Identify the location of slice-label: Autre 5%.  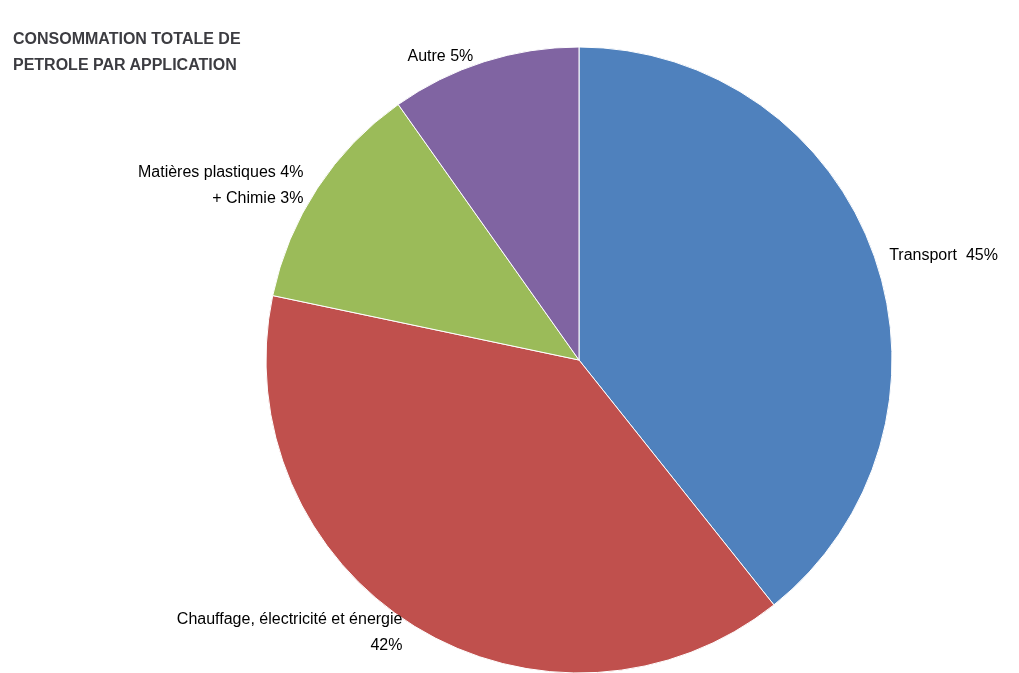
(440, 56).